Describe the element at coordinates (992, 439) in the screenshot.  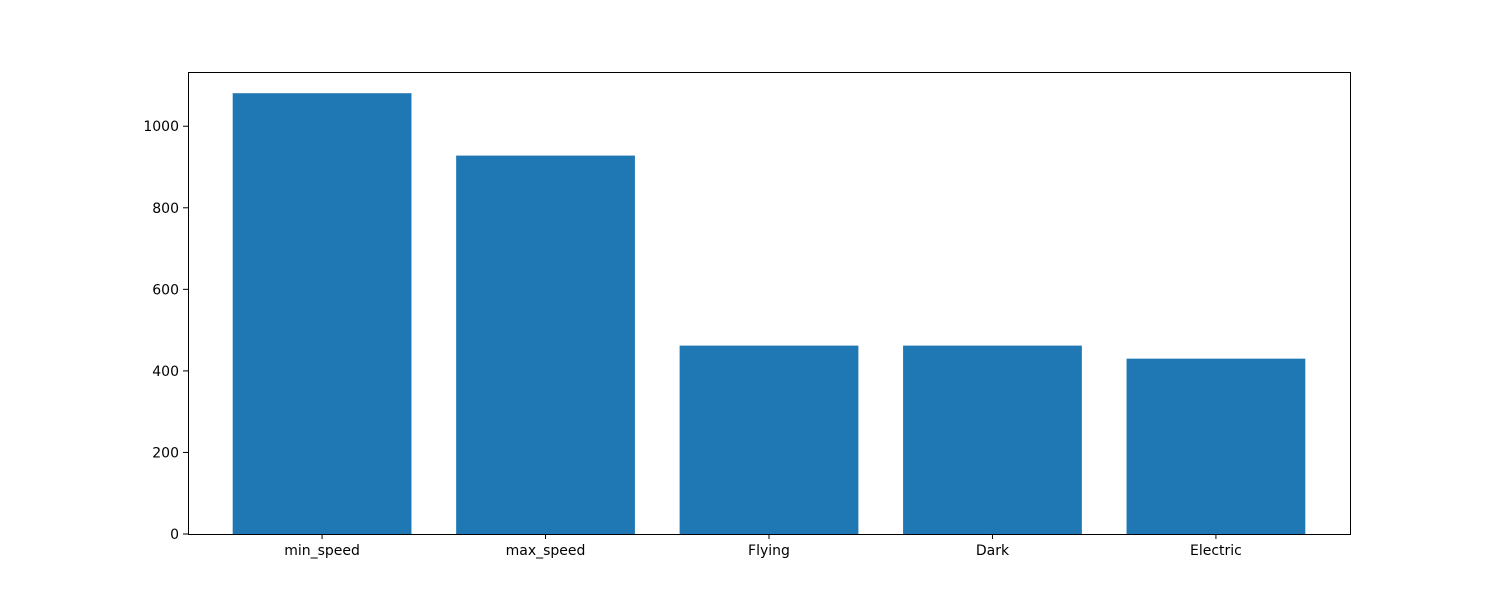
I see `bar-dark` at that location.